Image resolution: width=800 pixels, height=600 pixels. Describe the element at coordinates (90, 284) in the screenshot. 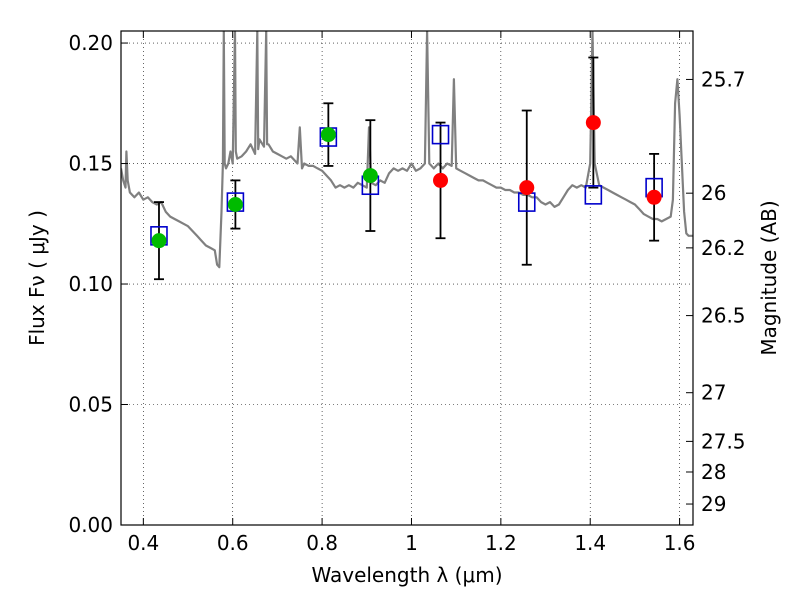

I see `y-tick-label: 0.10` at that location.